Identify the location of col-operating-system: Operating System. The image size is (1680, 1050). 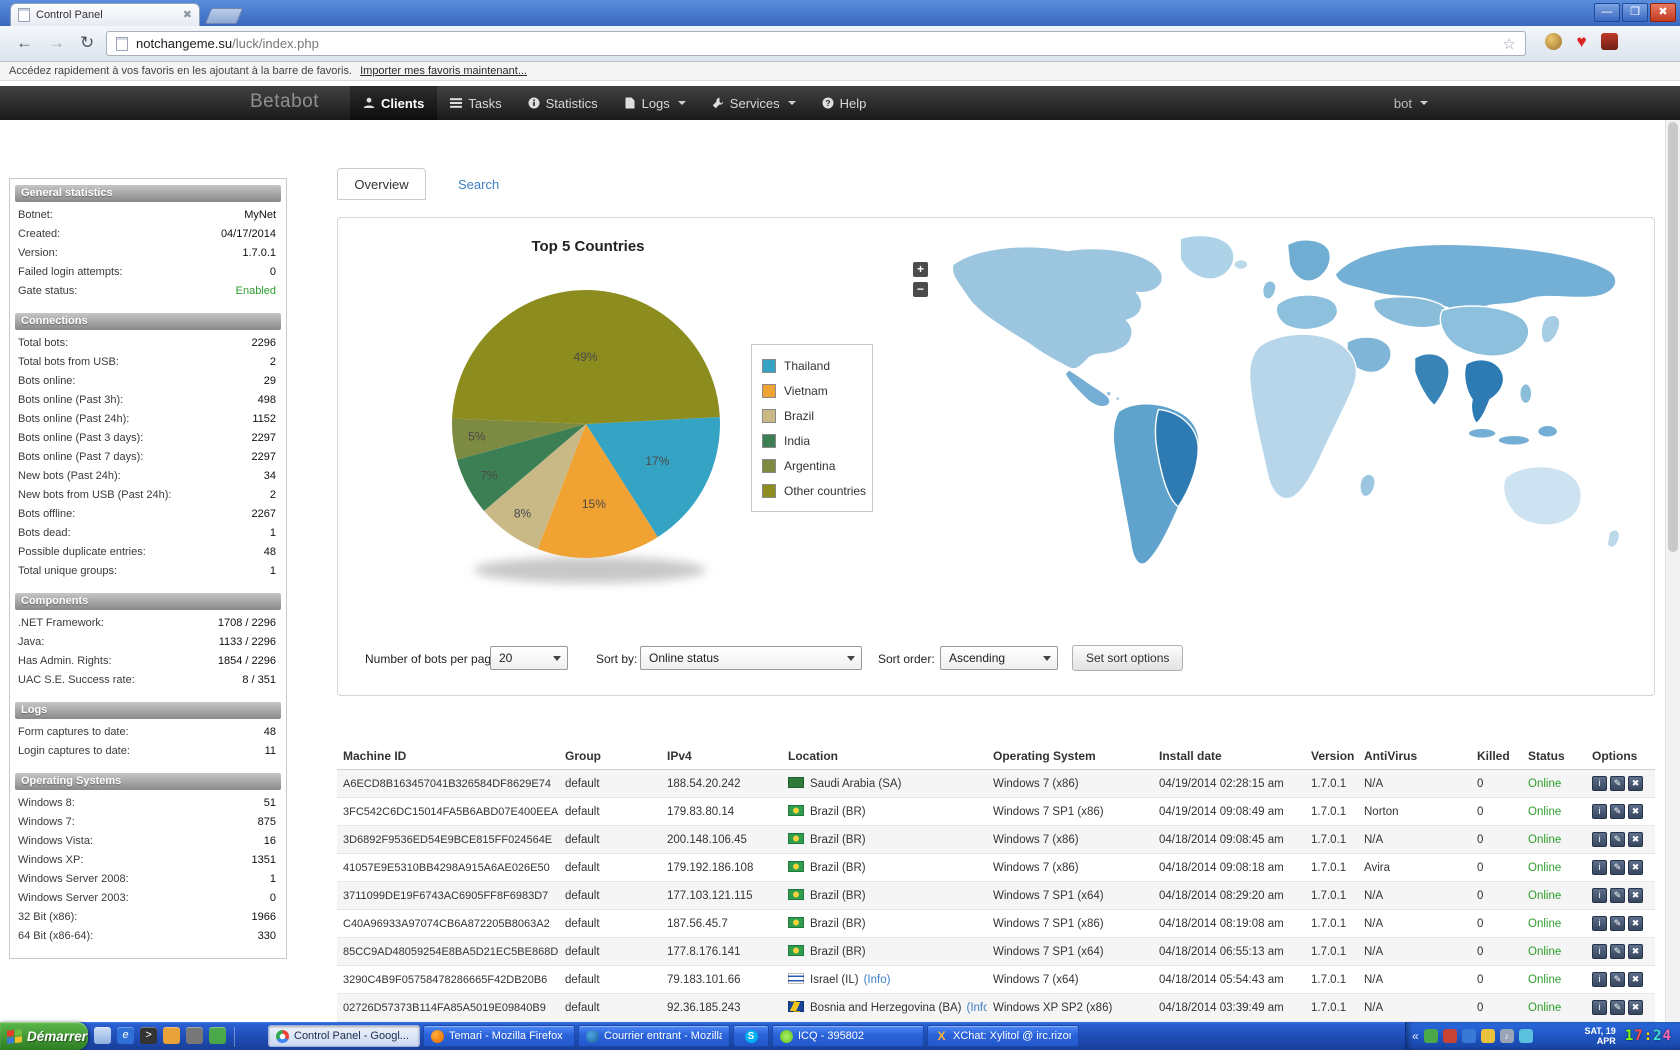
(1070, 756).